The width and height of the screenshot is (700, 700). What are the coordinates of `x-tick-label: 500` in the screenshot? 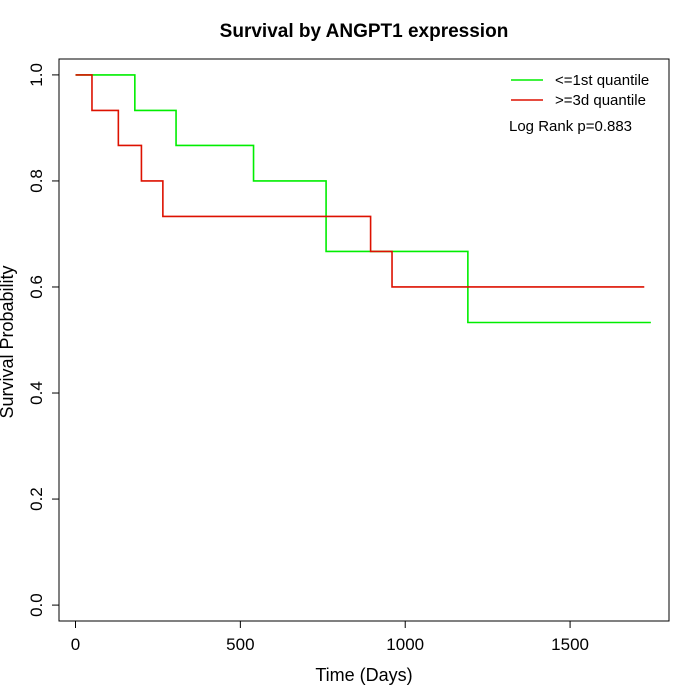 It's located at (240, 644).